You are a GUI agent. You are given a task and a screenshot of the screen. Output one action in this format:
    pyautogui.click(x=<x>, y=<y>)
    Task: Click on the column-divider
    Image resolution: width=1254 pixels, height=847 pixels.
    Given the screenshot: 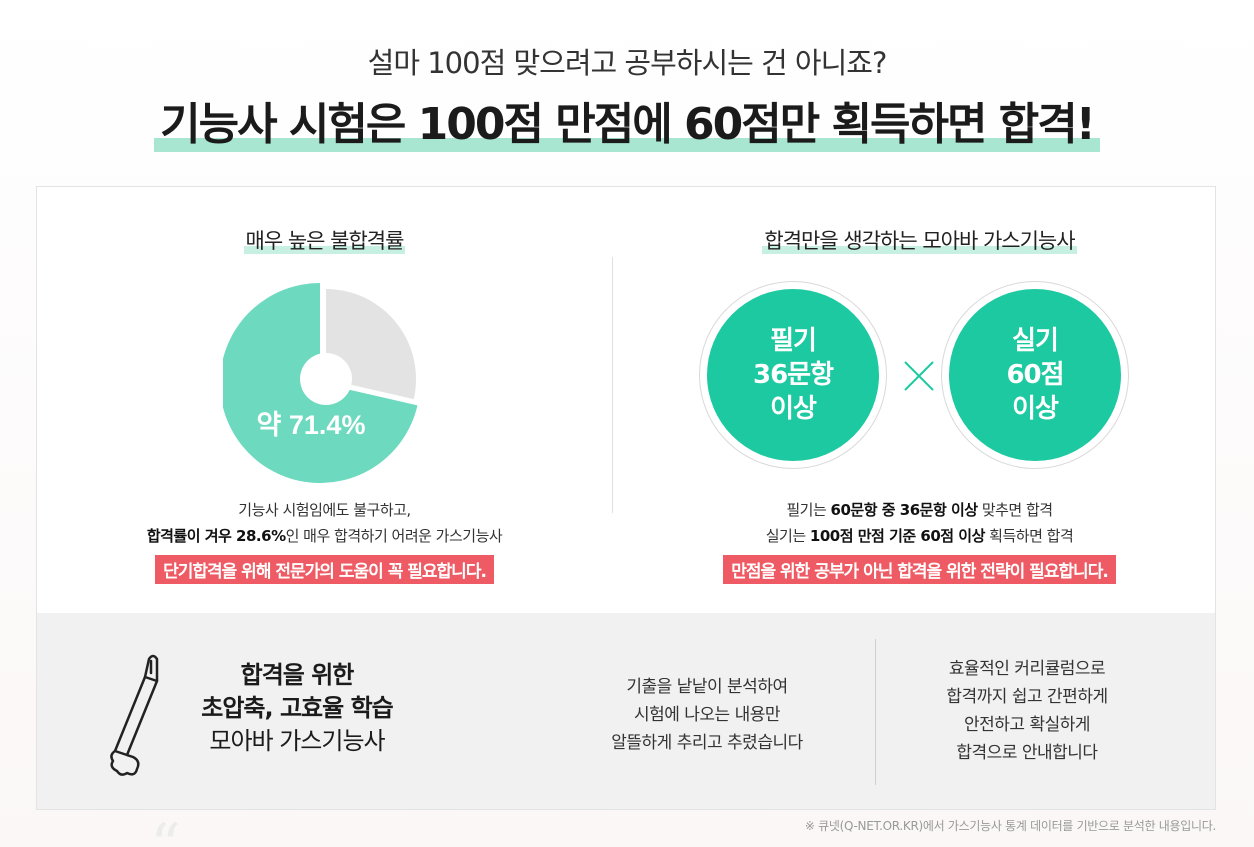 What is the action you would take?
    pyautogui.click(x=612, y=385)
    